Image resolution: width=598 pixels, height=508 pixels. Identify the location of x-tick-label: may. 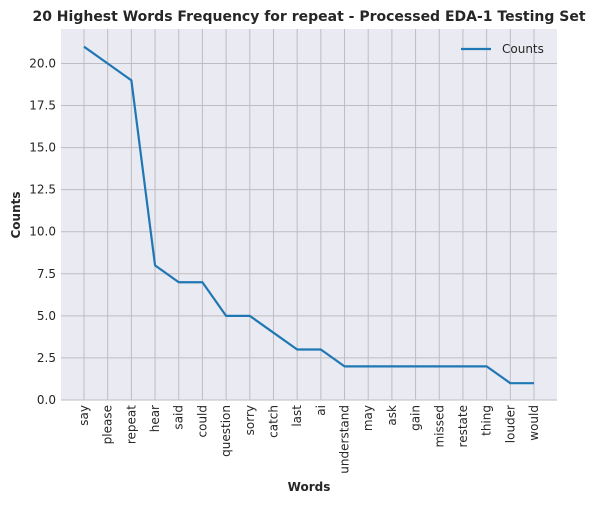
(368, 418).